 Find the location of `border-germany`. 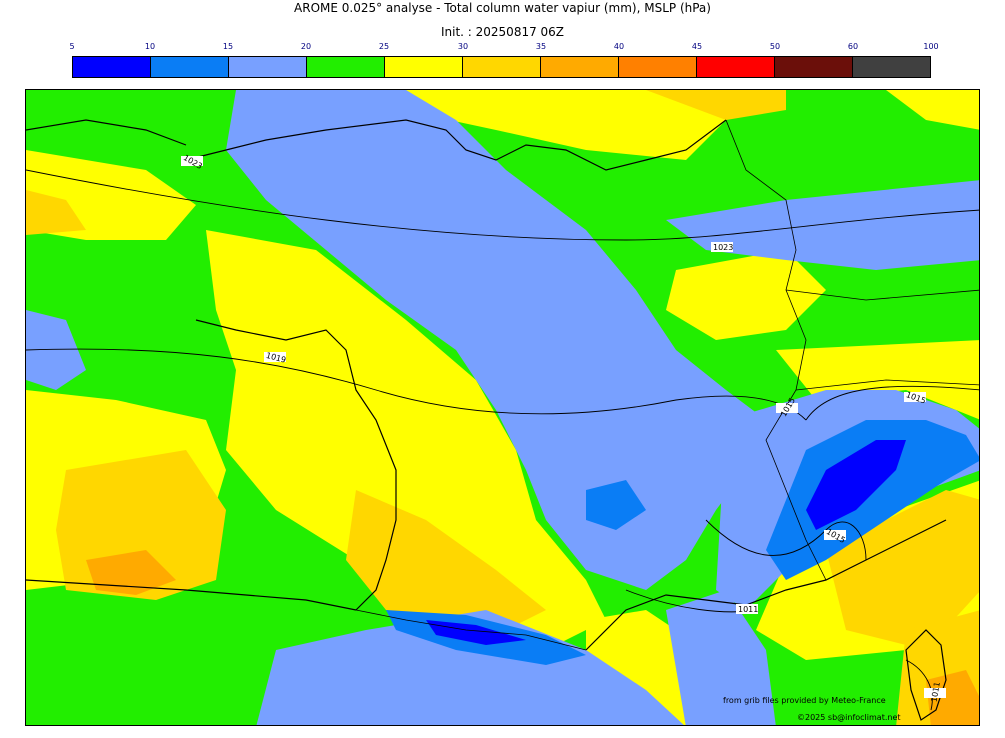

border-germany is located at coordinates (882, 295).